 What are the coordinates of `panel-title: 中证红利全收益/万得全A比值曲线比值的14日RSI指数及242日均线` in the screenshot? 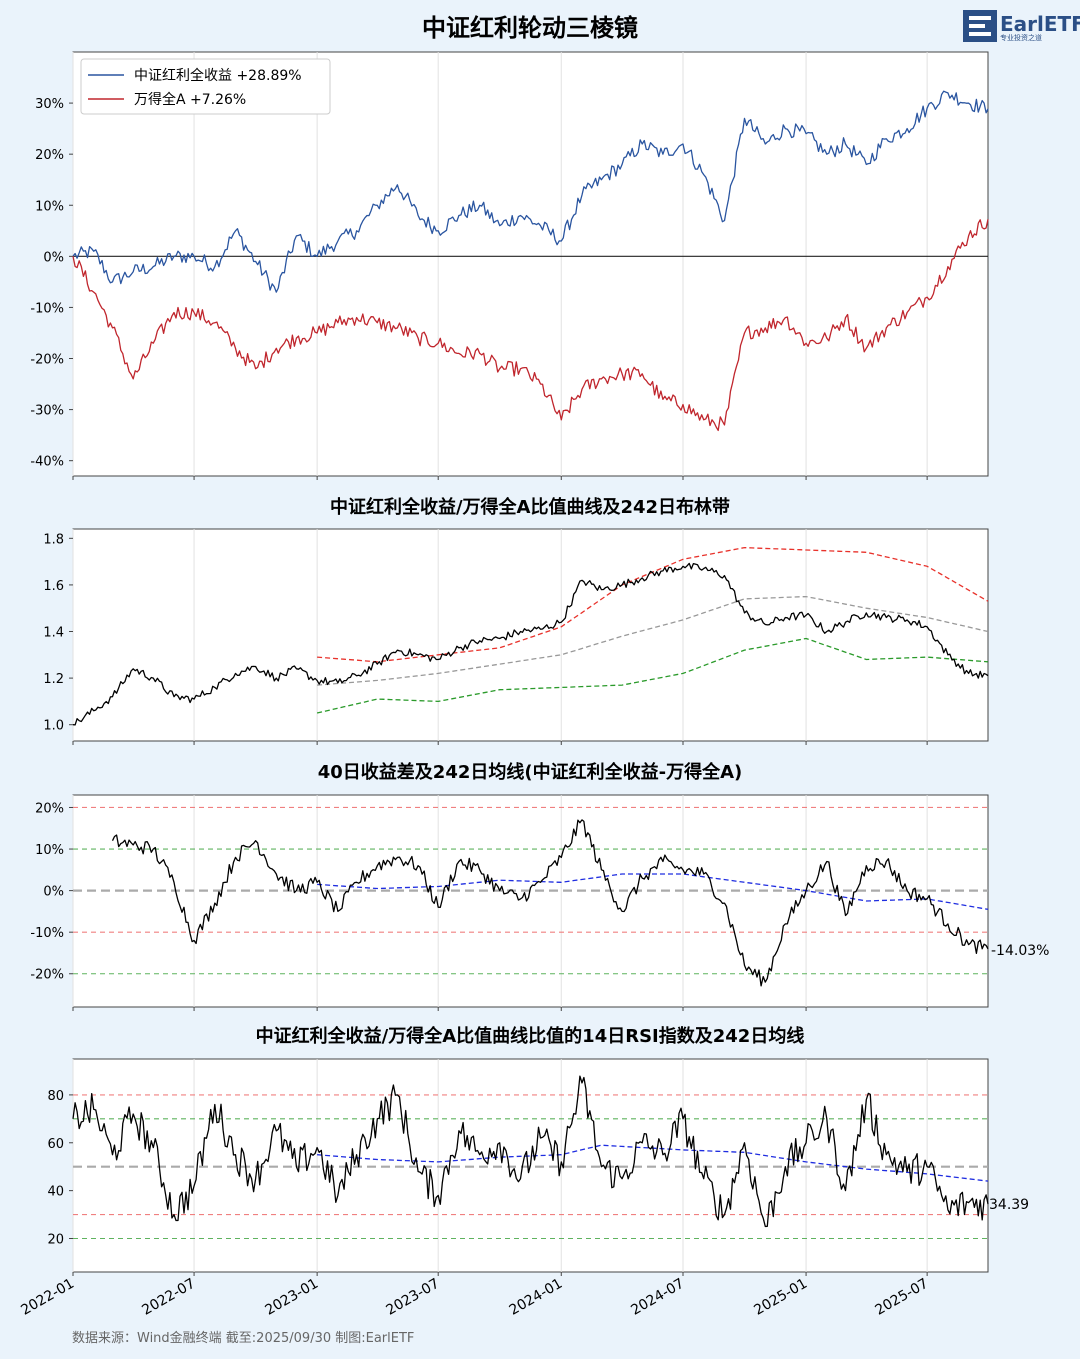 It's located at (530, 1036).